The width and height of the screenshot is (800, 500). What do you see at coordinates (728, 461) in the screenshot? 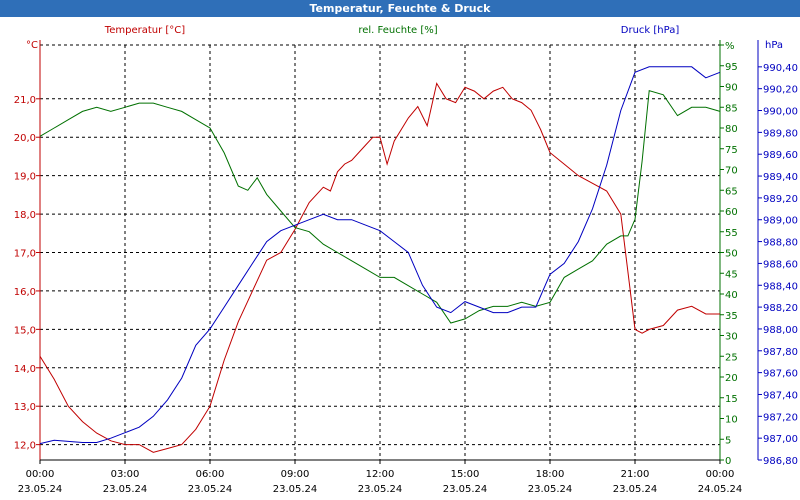
I see `humidity-tick-label: 0` at bounding box center [728, 461].